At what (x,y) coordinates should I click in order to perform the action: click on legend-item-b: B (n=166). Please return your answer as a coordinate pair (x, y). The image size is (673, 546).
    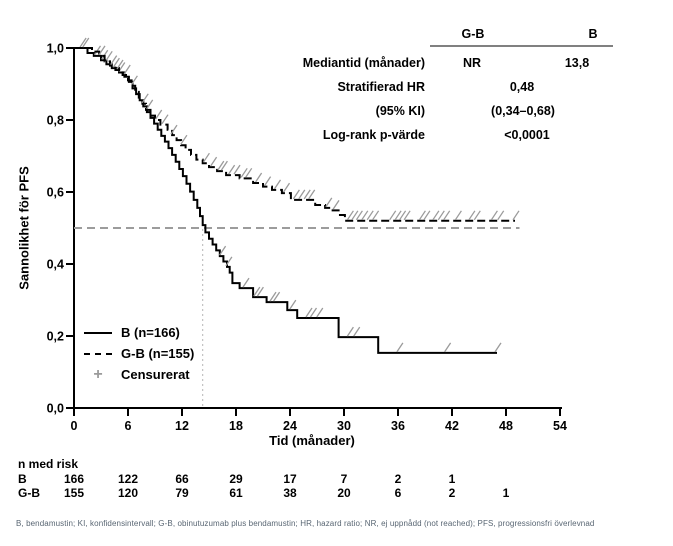
    Looking at the image, I should click on (139, 332).